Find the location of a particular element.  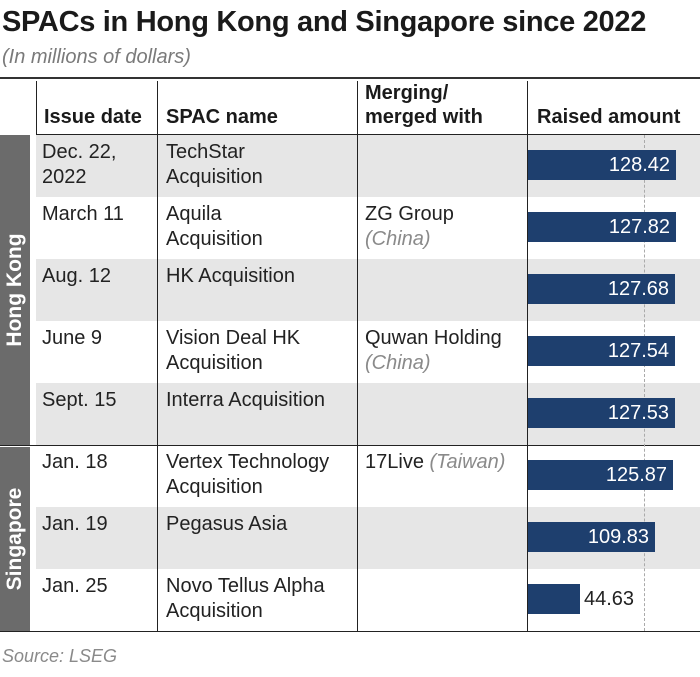

group-sidebar-hong-kong is located at coordinates (15, 290).